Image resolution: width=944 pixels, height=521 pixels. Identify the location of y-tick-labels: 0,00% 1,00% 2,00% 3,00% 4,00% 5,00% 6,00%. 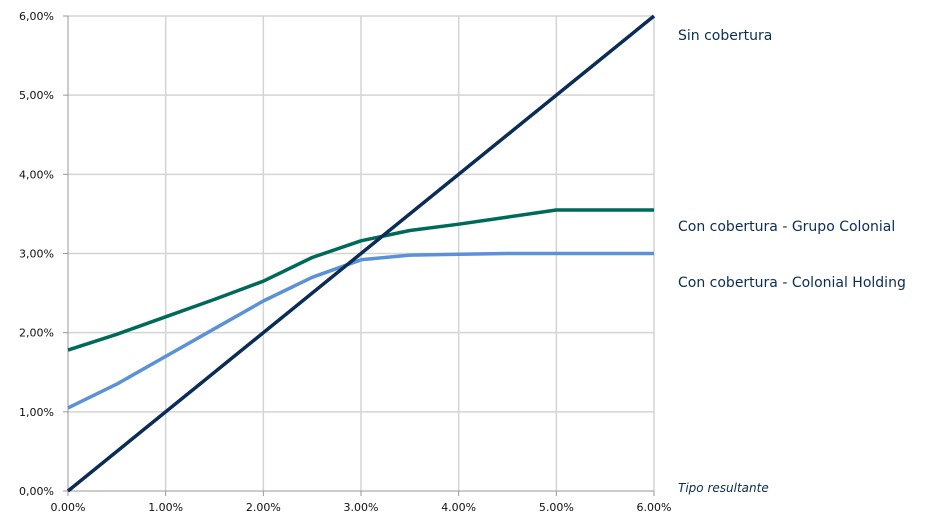
(36, 254).